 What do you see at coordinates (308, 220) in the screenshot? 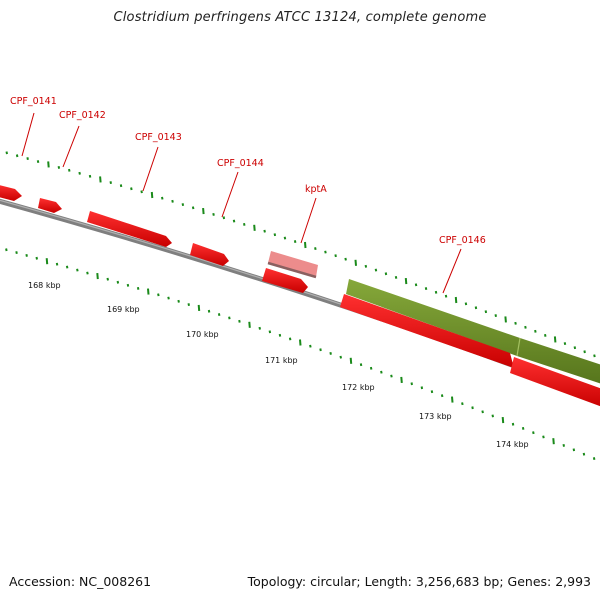
I see `leader-kpta` at bounding box center [308, 220].